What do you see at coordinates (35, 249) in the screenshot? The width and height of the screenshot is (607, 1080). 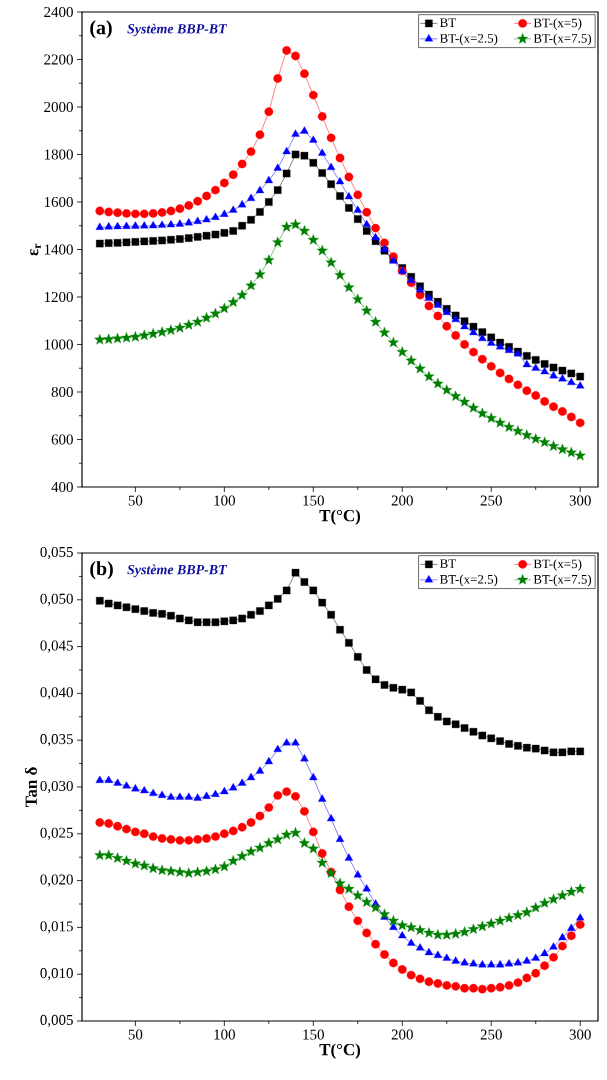 I see `y-axis-title: ε$_{r}$` at bounding box center [35, 249].